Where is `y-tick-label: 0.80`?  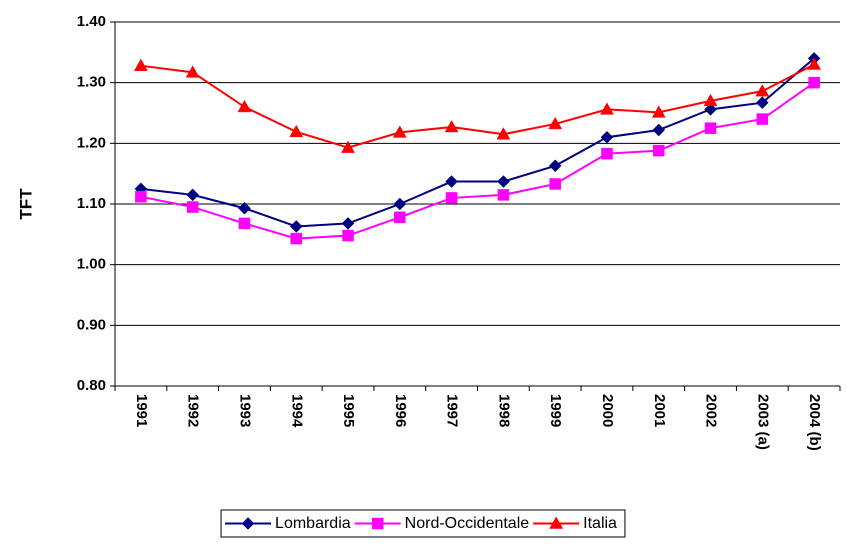 y-tick-label: 0.80 is located at coordinates (91, 385).